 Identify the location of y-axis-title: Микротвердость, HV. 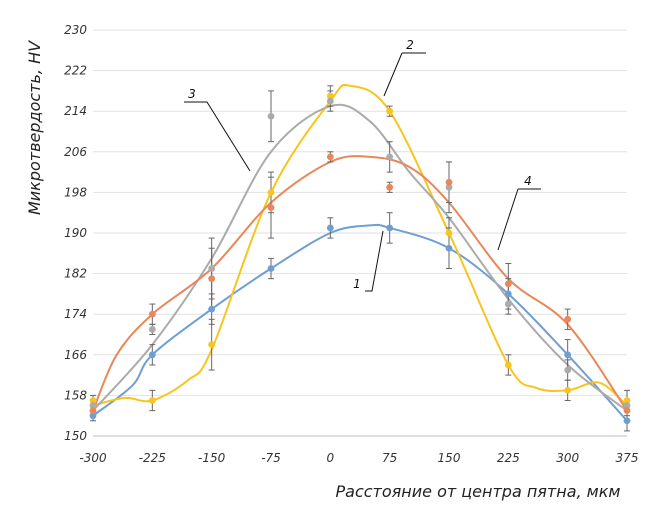
(34, 127).